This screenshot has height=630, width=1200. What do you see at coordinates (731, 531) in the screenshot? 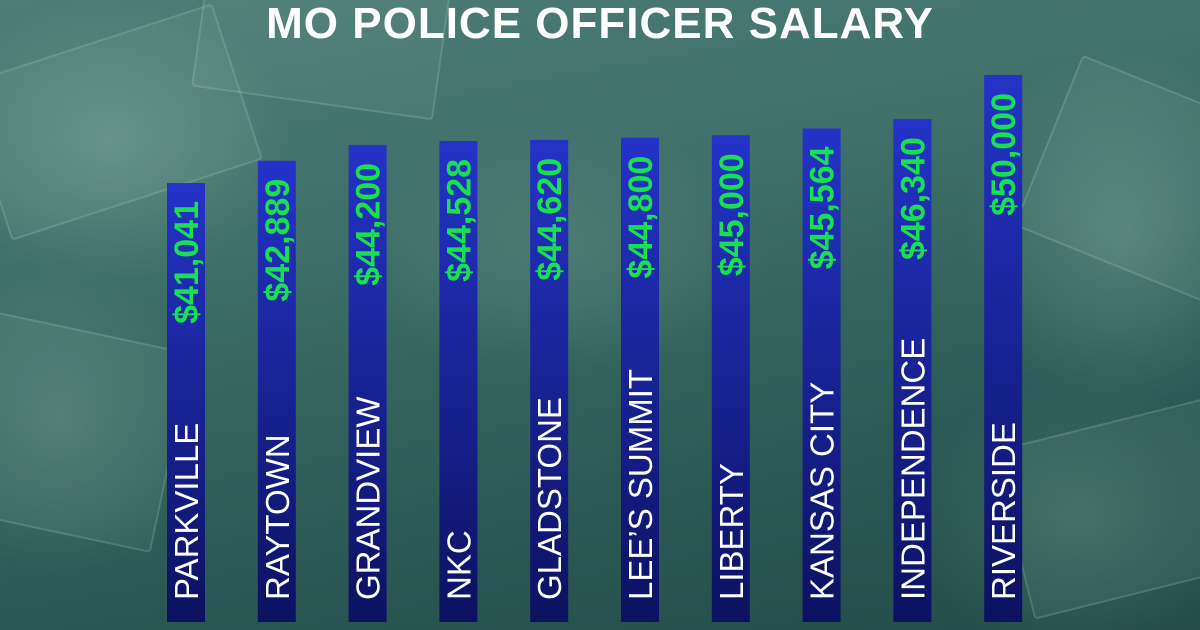
I see `category-label: LIBERTY` at bounding box center [731, 531].